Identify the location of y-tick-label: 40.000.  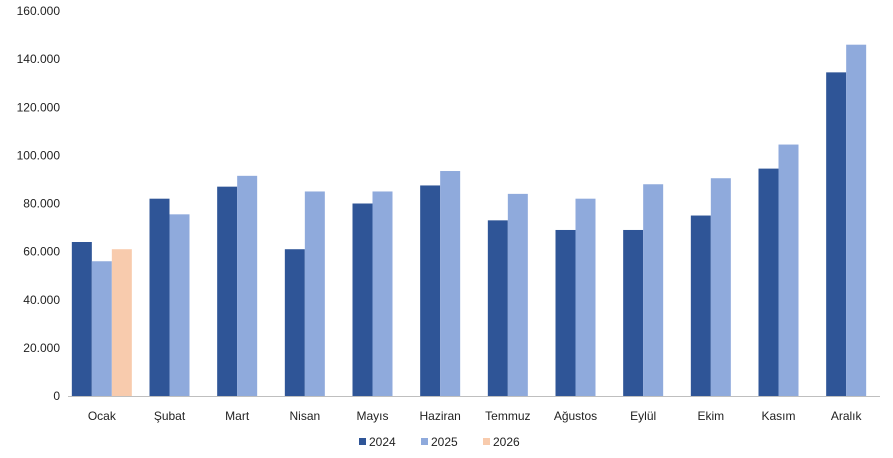
(41, 300).